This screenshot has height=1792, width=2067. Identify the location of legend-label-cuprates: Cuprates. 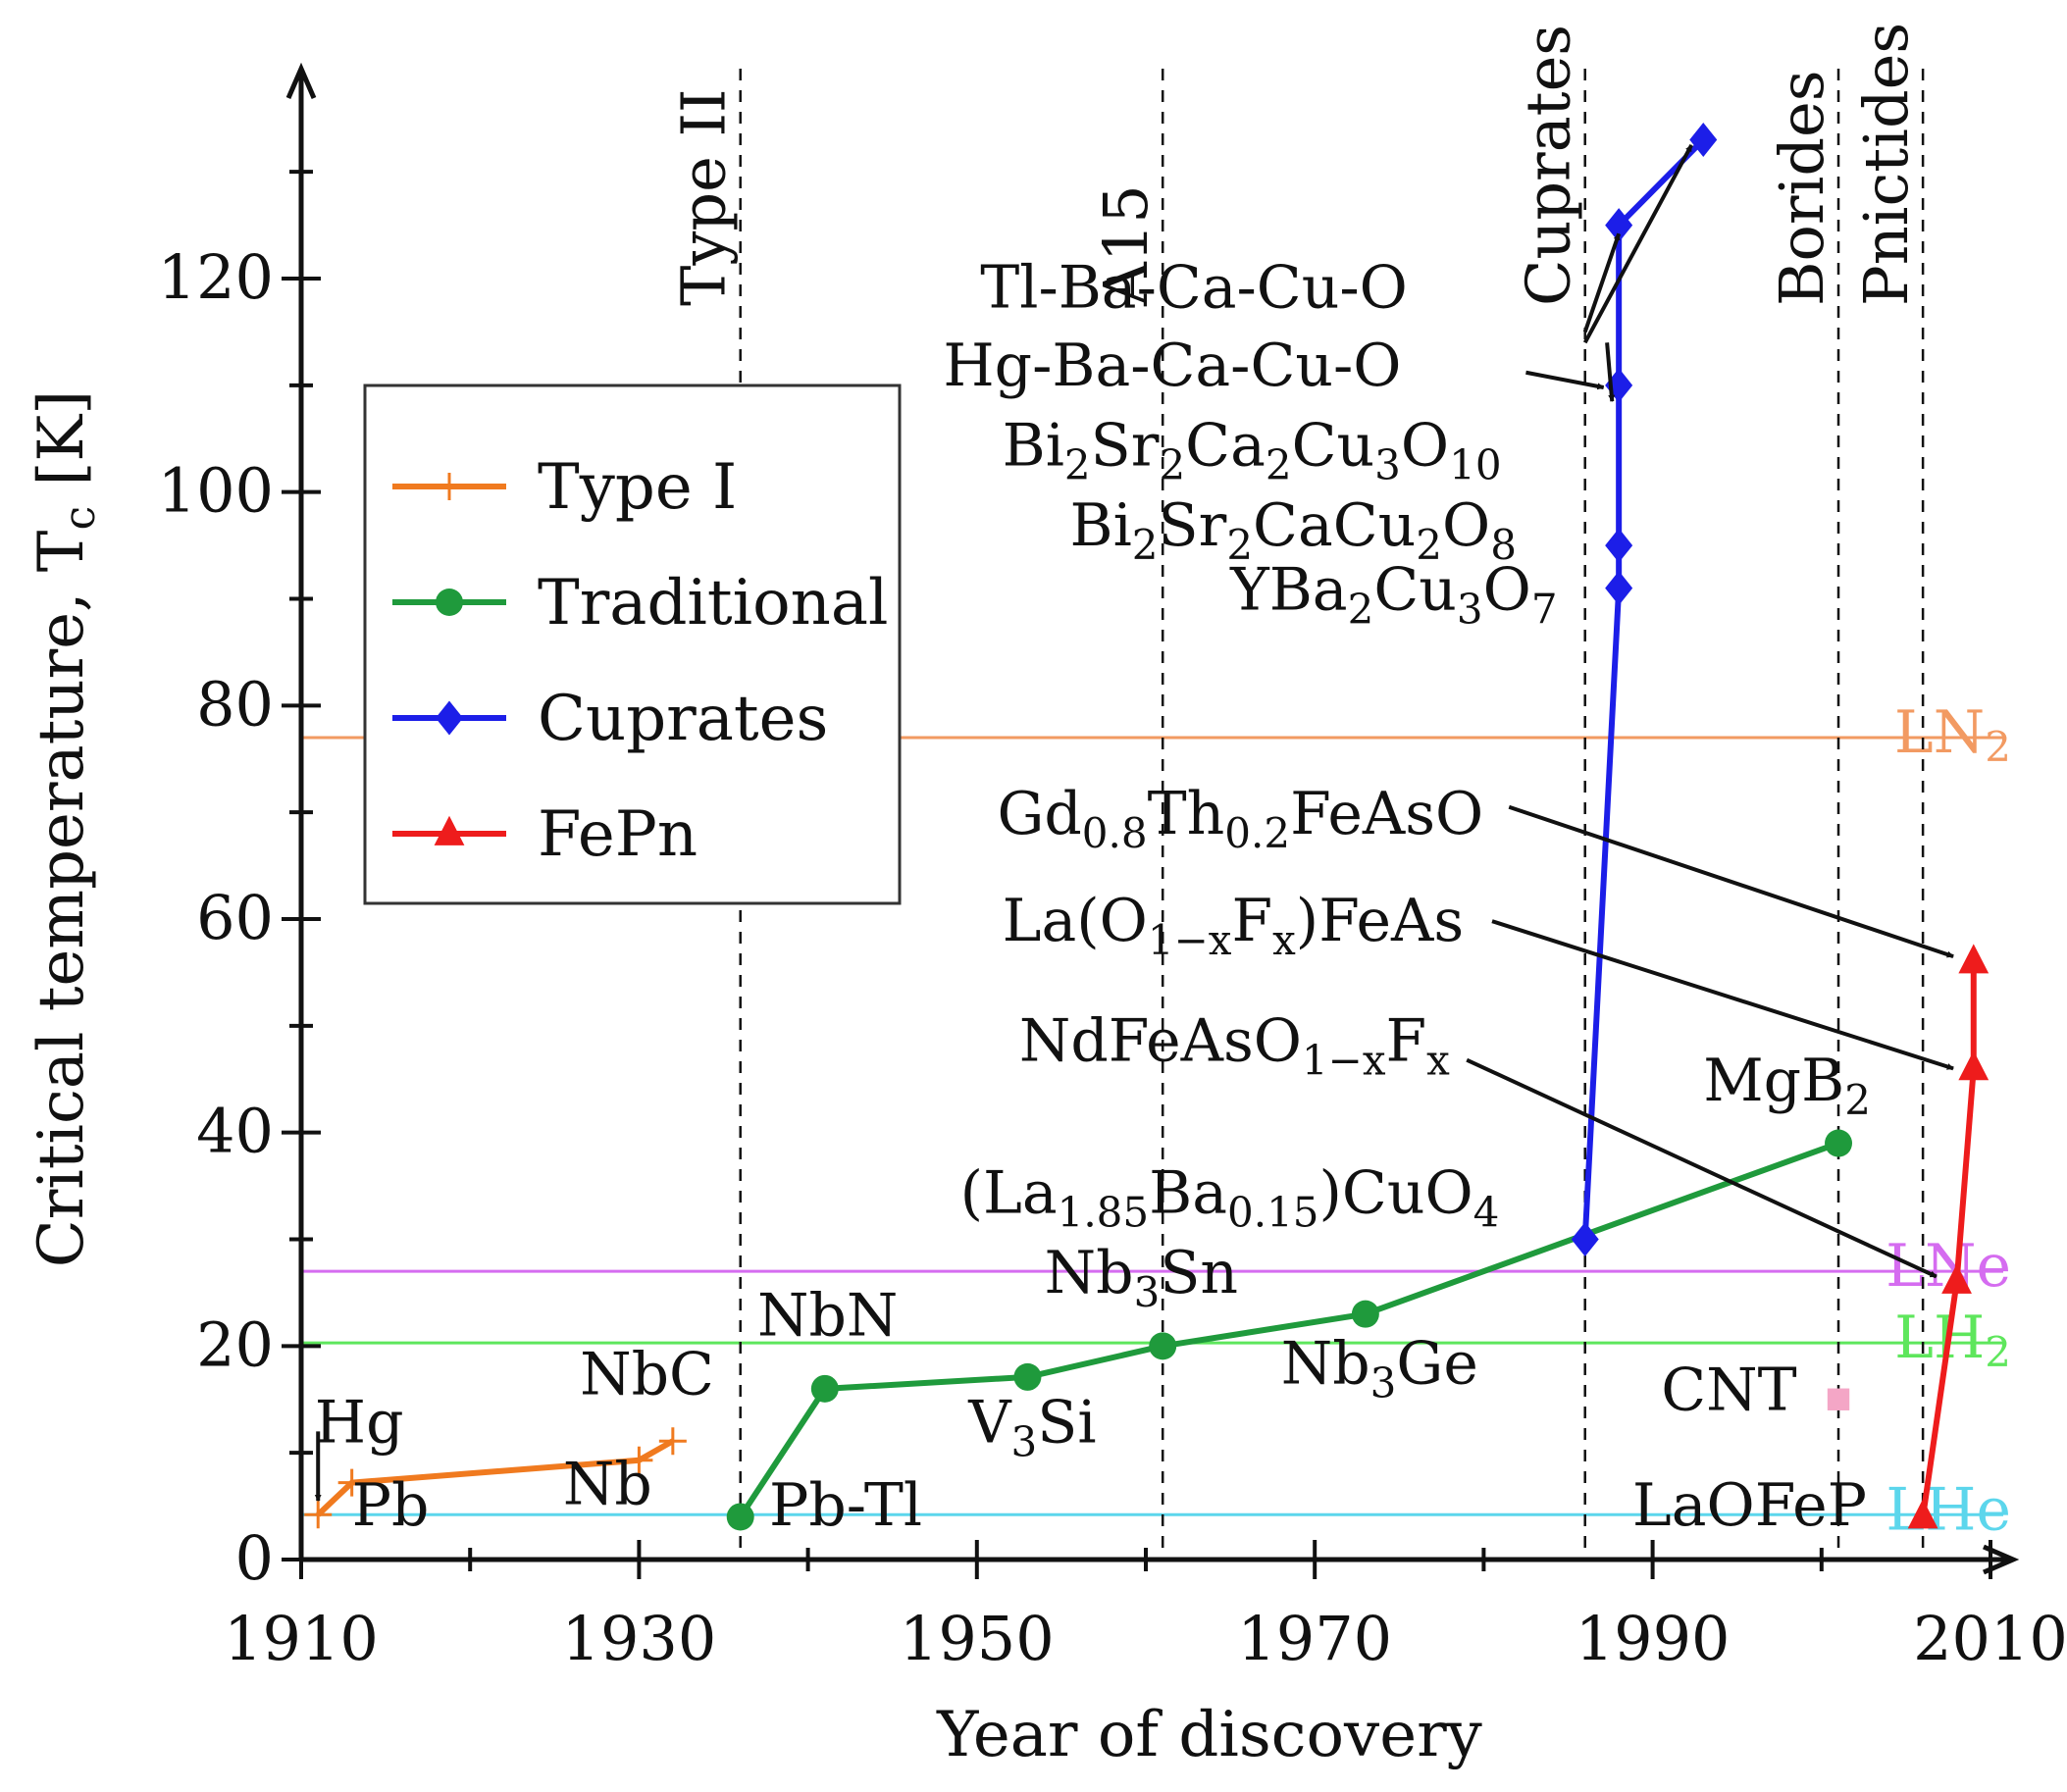
(683, 719).